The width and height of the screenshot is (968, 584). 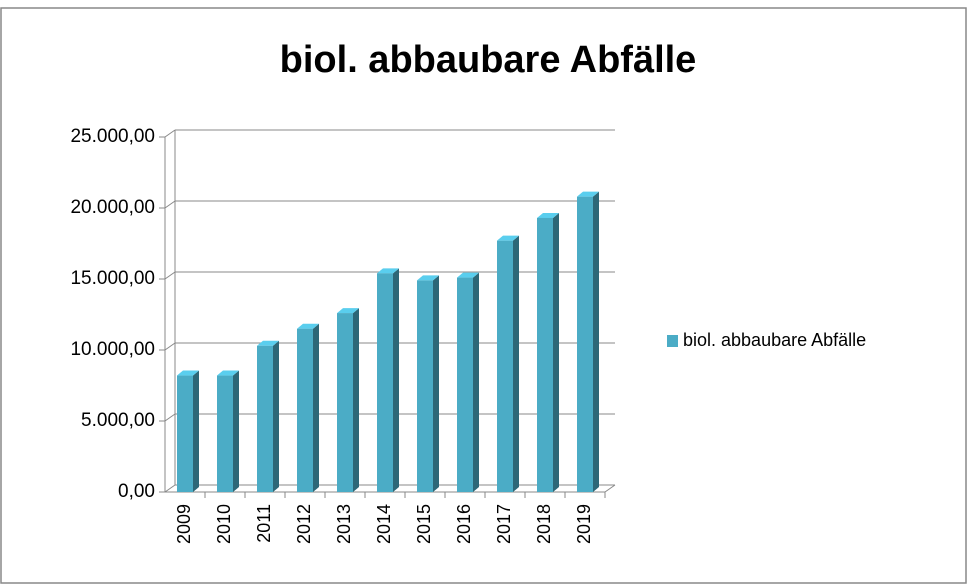 What do you see at coordinates (488, 60) in the screenshot?
I see `chart-title: biol. abbaubare Abfälle` at bounding box center [488, 60].